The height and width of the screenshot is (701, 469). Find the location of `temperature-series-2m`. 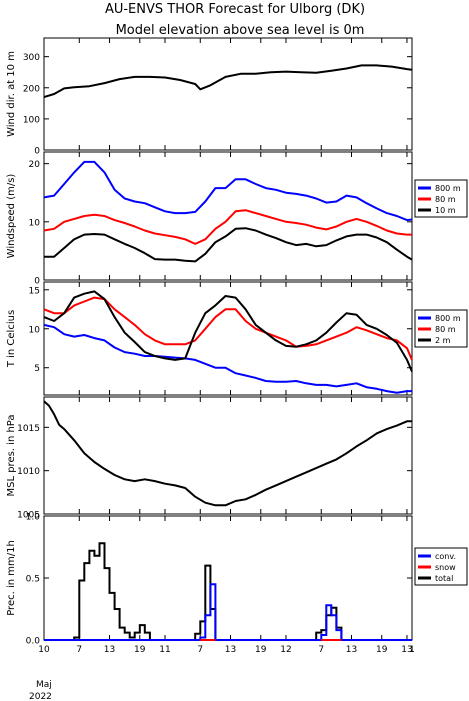

temperature-series-2m is located at coordinates (228, 331).